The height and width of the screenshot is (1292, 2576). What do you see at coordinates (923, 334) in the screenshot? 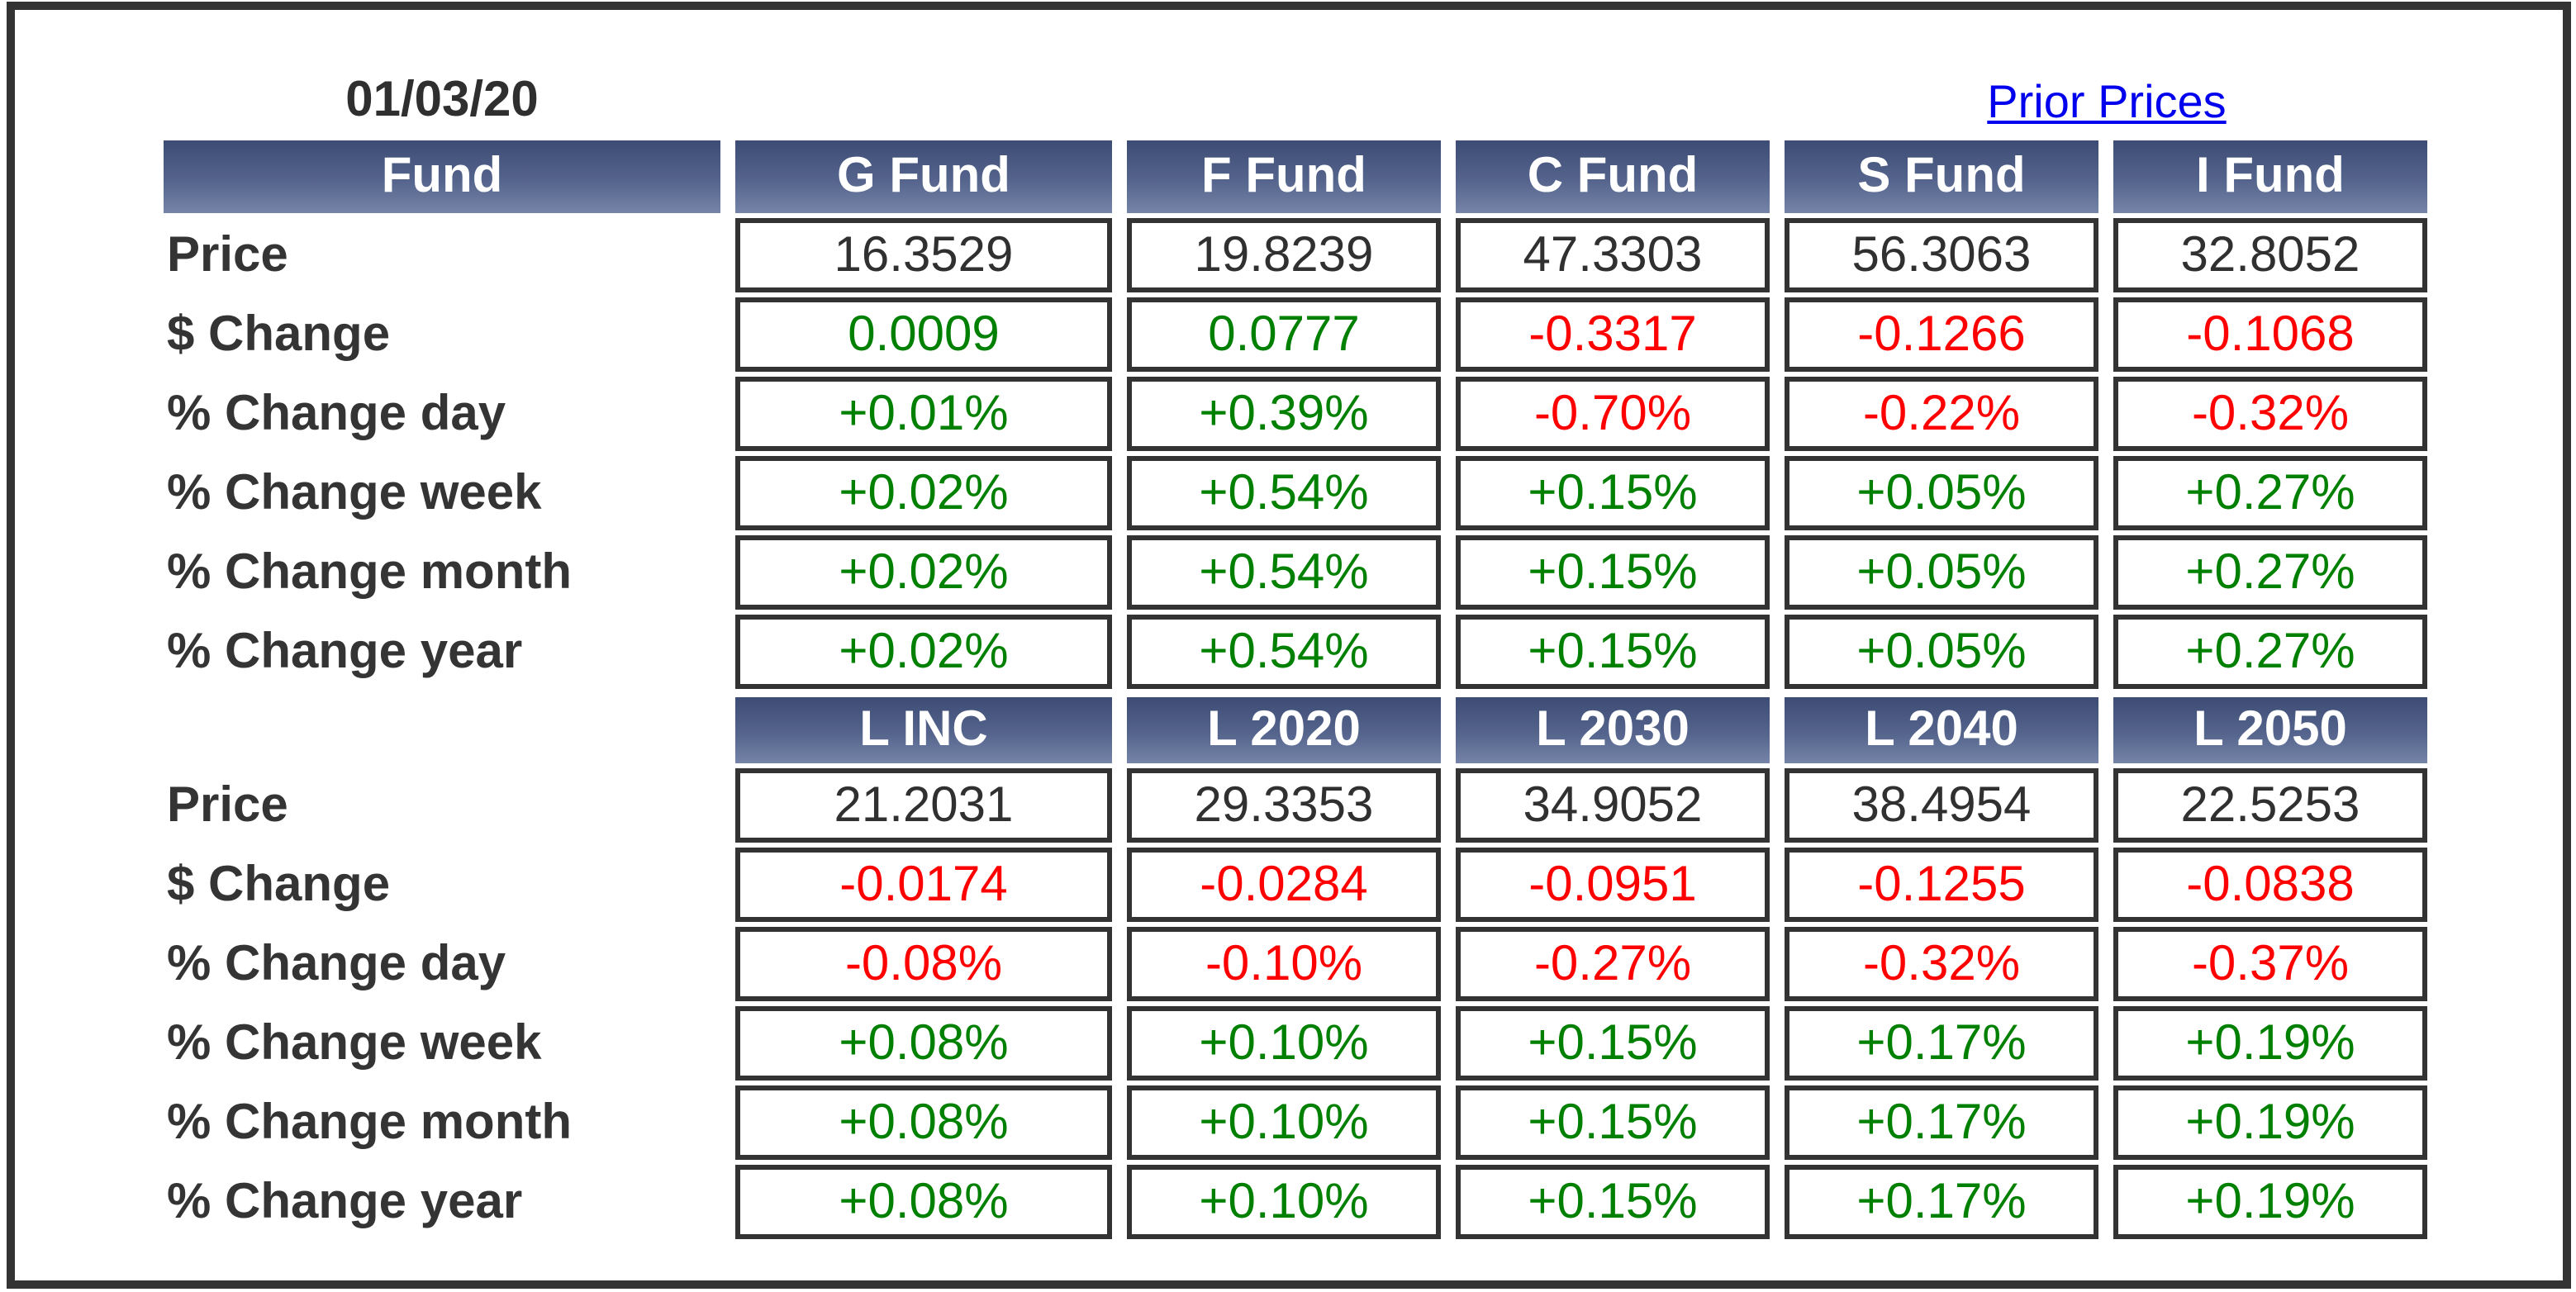
I see `dollar-change-cell: 0.0009` at bounding box center [923, 334].